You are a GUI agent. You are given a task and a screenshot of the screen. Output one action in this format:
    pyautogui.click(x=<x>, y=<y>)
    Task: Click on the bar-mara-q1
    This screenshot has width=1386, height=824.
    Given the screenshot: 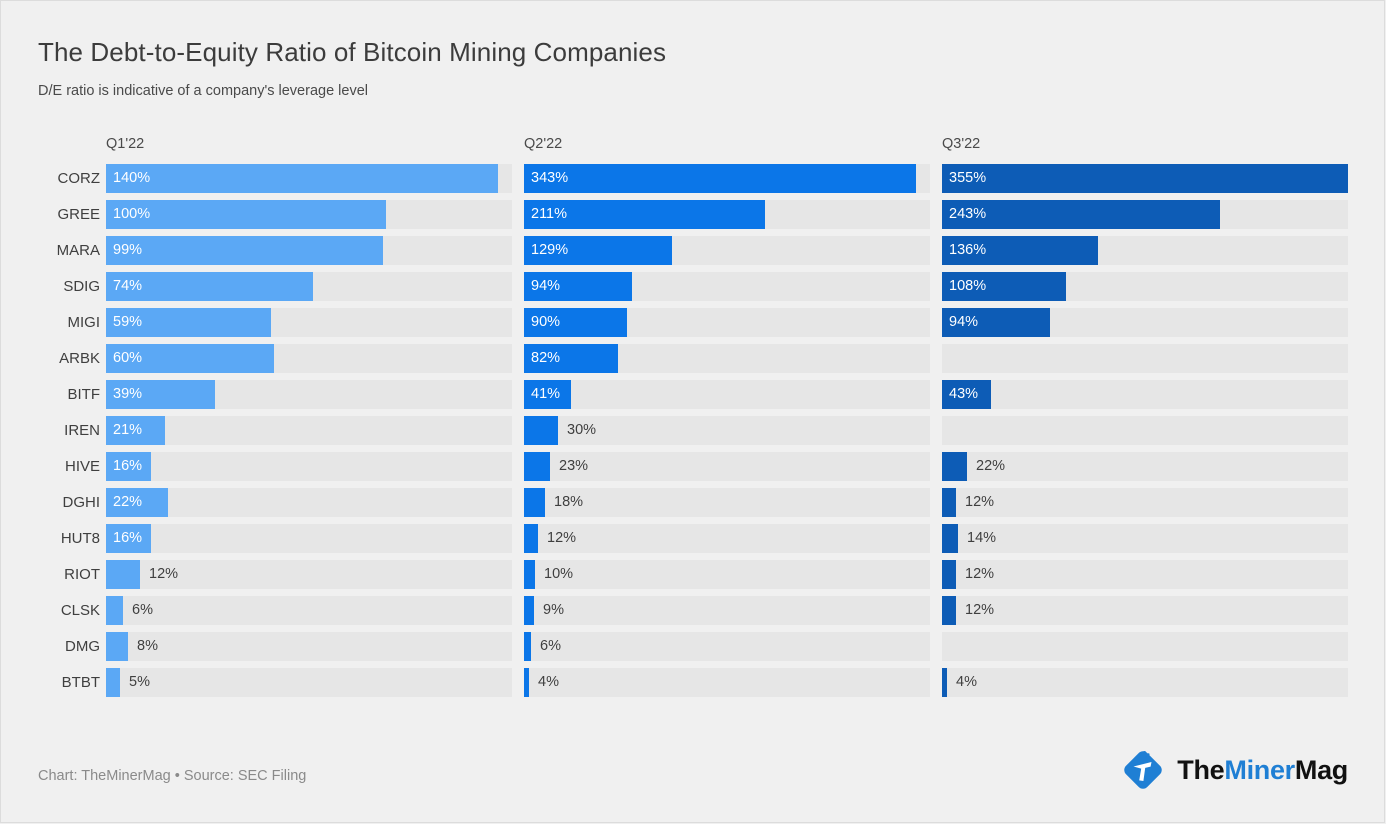 What is the action you would take?
    pyautogui.click(x=244, y=250)
    